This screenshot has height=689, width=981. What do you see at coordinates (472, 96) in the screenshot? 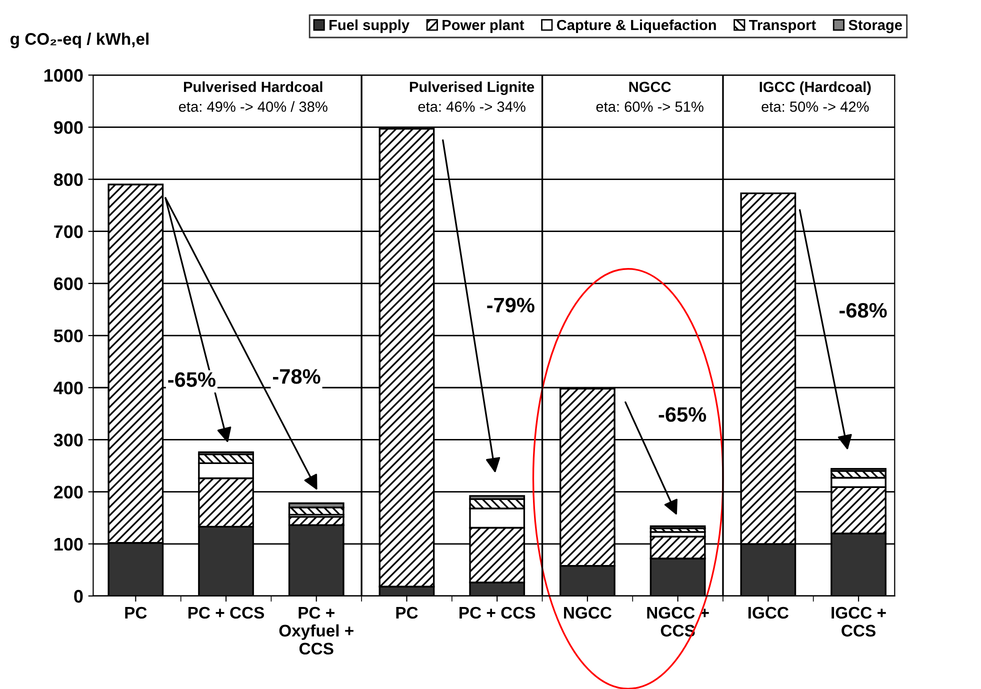
I see `annotation: Pulverised Lignite eta: 46% -> 34%` at bounding box center [472, 96].